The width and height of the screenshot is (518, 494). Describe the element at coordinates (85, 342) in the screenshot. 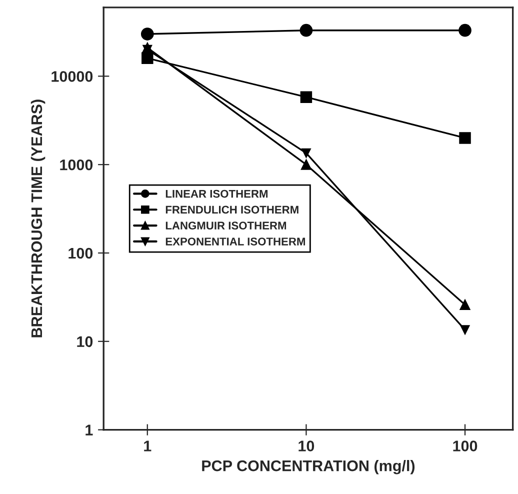

I see `y-tick-label: 10` at that location.